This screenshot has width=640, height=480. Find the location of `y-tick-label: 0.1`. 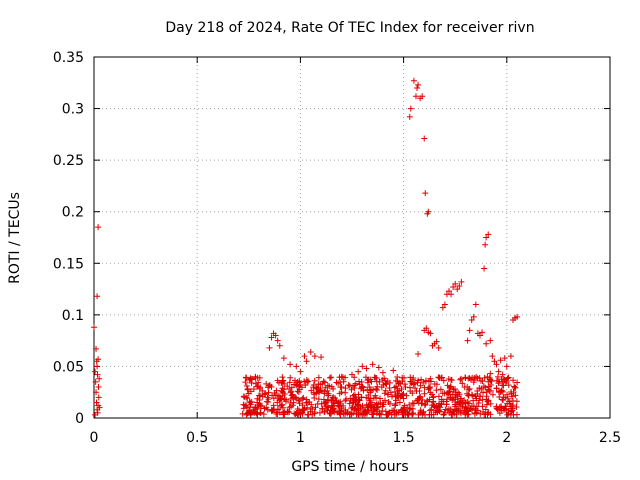

y-tick-label: 0.1 is located at coordinates (73, 316).